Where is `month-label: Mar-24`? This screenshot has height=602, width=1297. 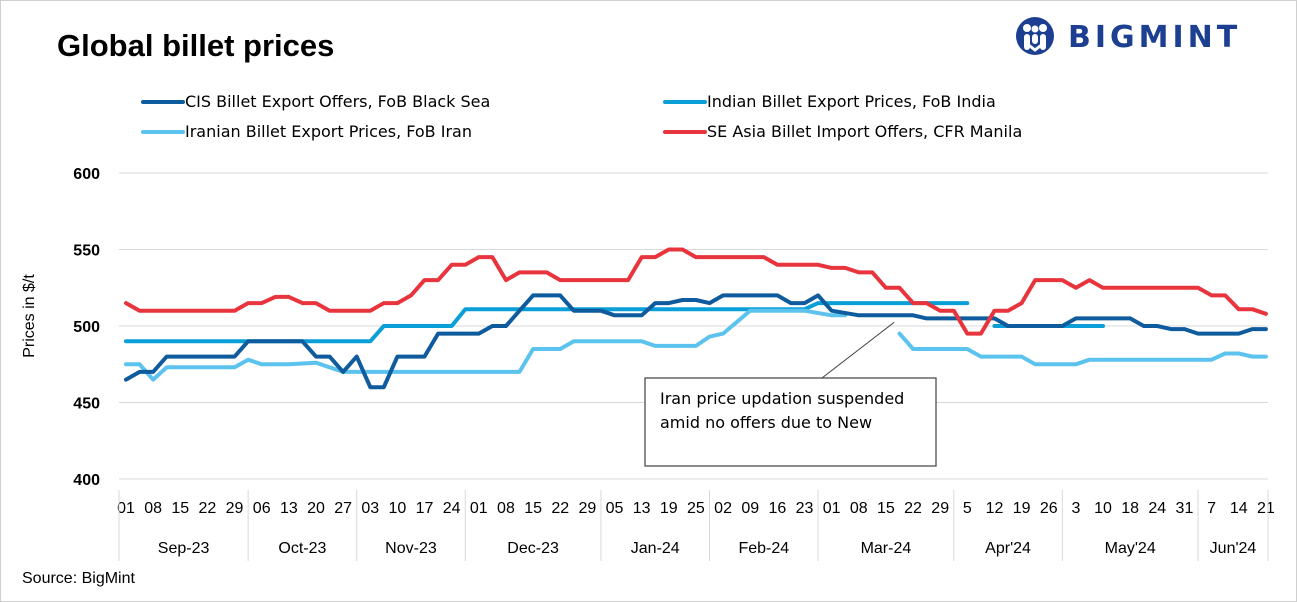
month-label: Mar-24 is located at coordinates (886, 548).